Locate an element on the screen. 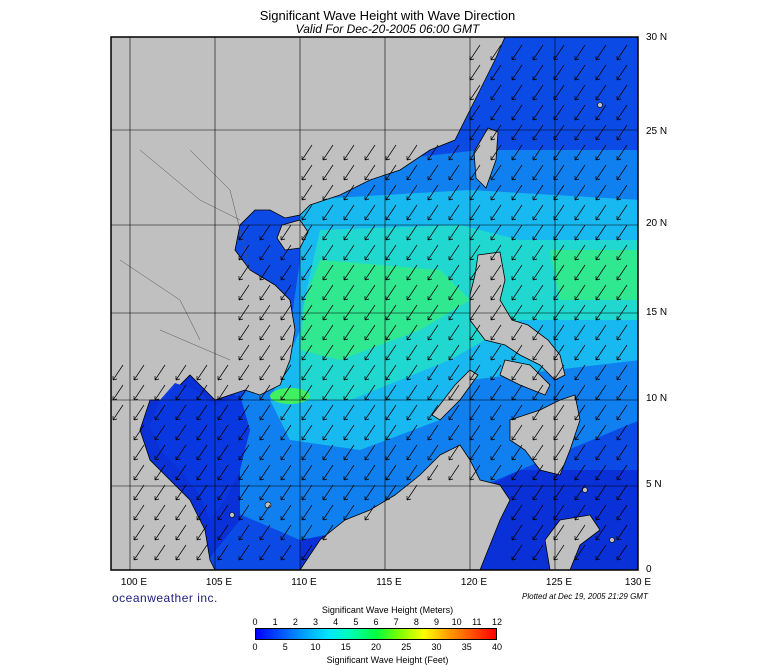  land-islet is located at coordinates (600, 105).